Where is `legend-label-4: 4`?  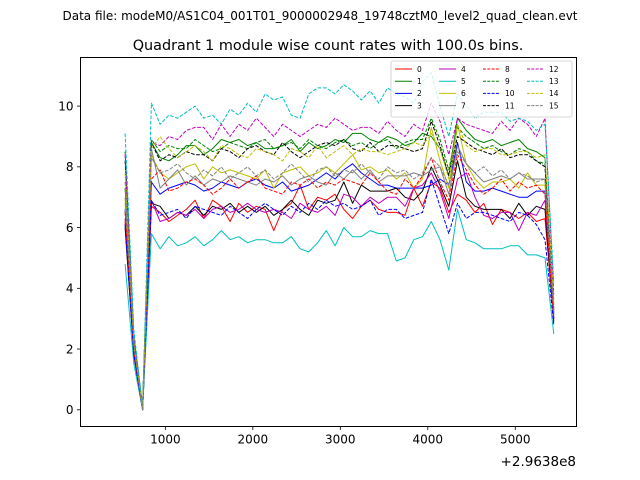
legend-label-4: 4 is located at coordinates (463, 69).